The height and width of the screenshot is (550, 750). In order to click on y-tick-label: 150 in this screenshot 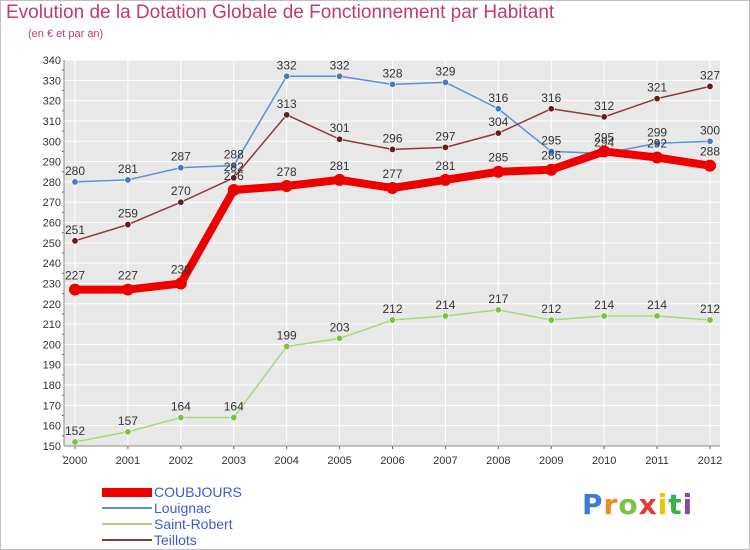, I will do `click(52, 447)`.